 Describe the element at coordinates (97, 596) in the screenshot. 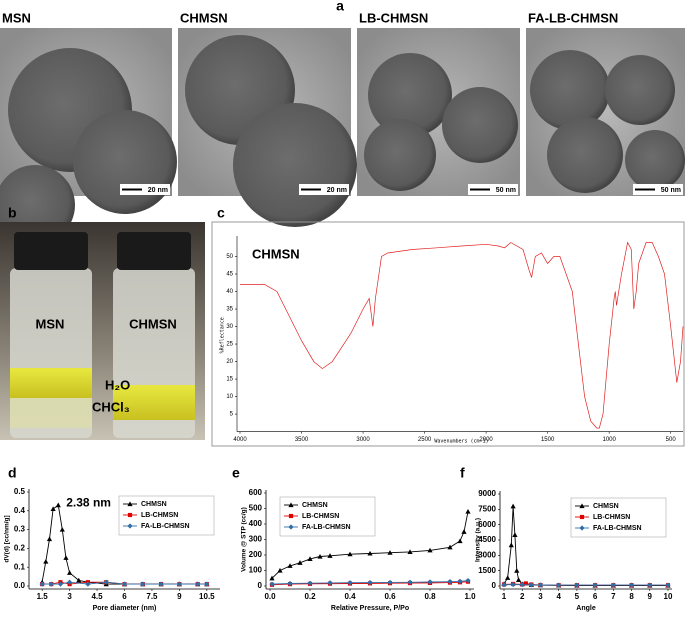

I see `x-tick-label: 4.5` at that location.